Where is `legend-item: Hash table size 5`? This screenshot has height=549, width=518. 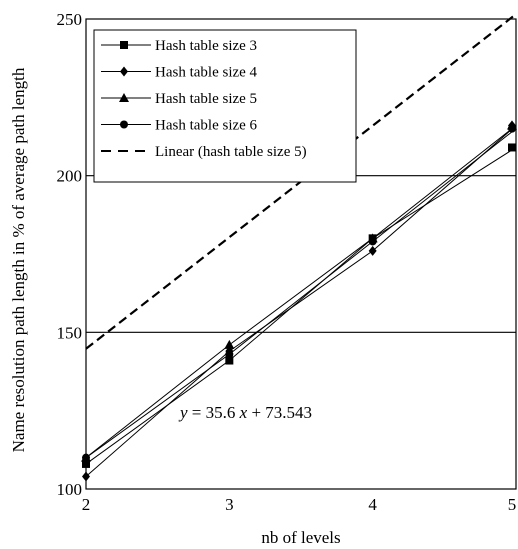
legend-item: Hash table size 5 is located at coordinates (179, 99).